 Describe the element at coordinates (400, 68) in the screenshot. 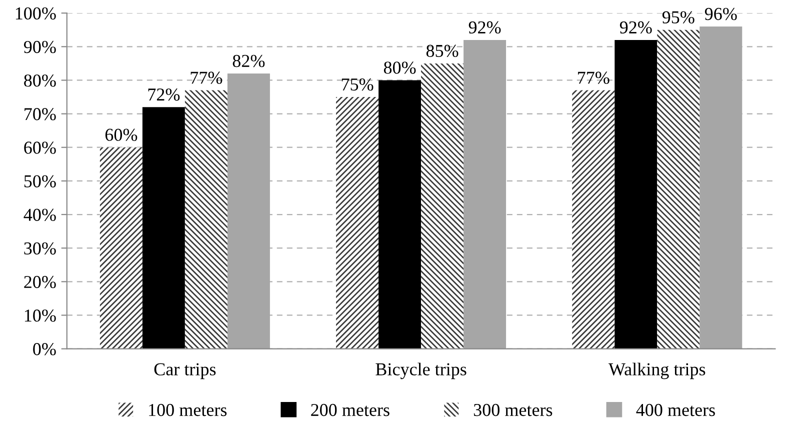

I see `text: 80%` at that location.